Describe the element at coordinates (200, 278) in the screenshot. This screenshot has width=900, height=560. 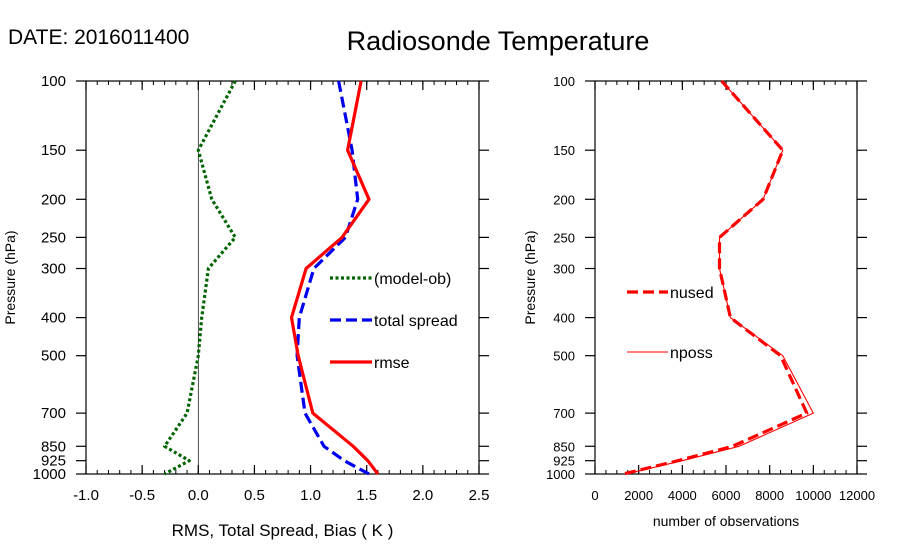
I see `series-line--model-ob-` at that location.